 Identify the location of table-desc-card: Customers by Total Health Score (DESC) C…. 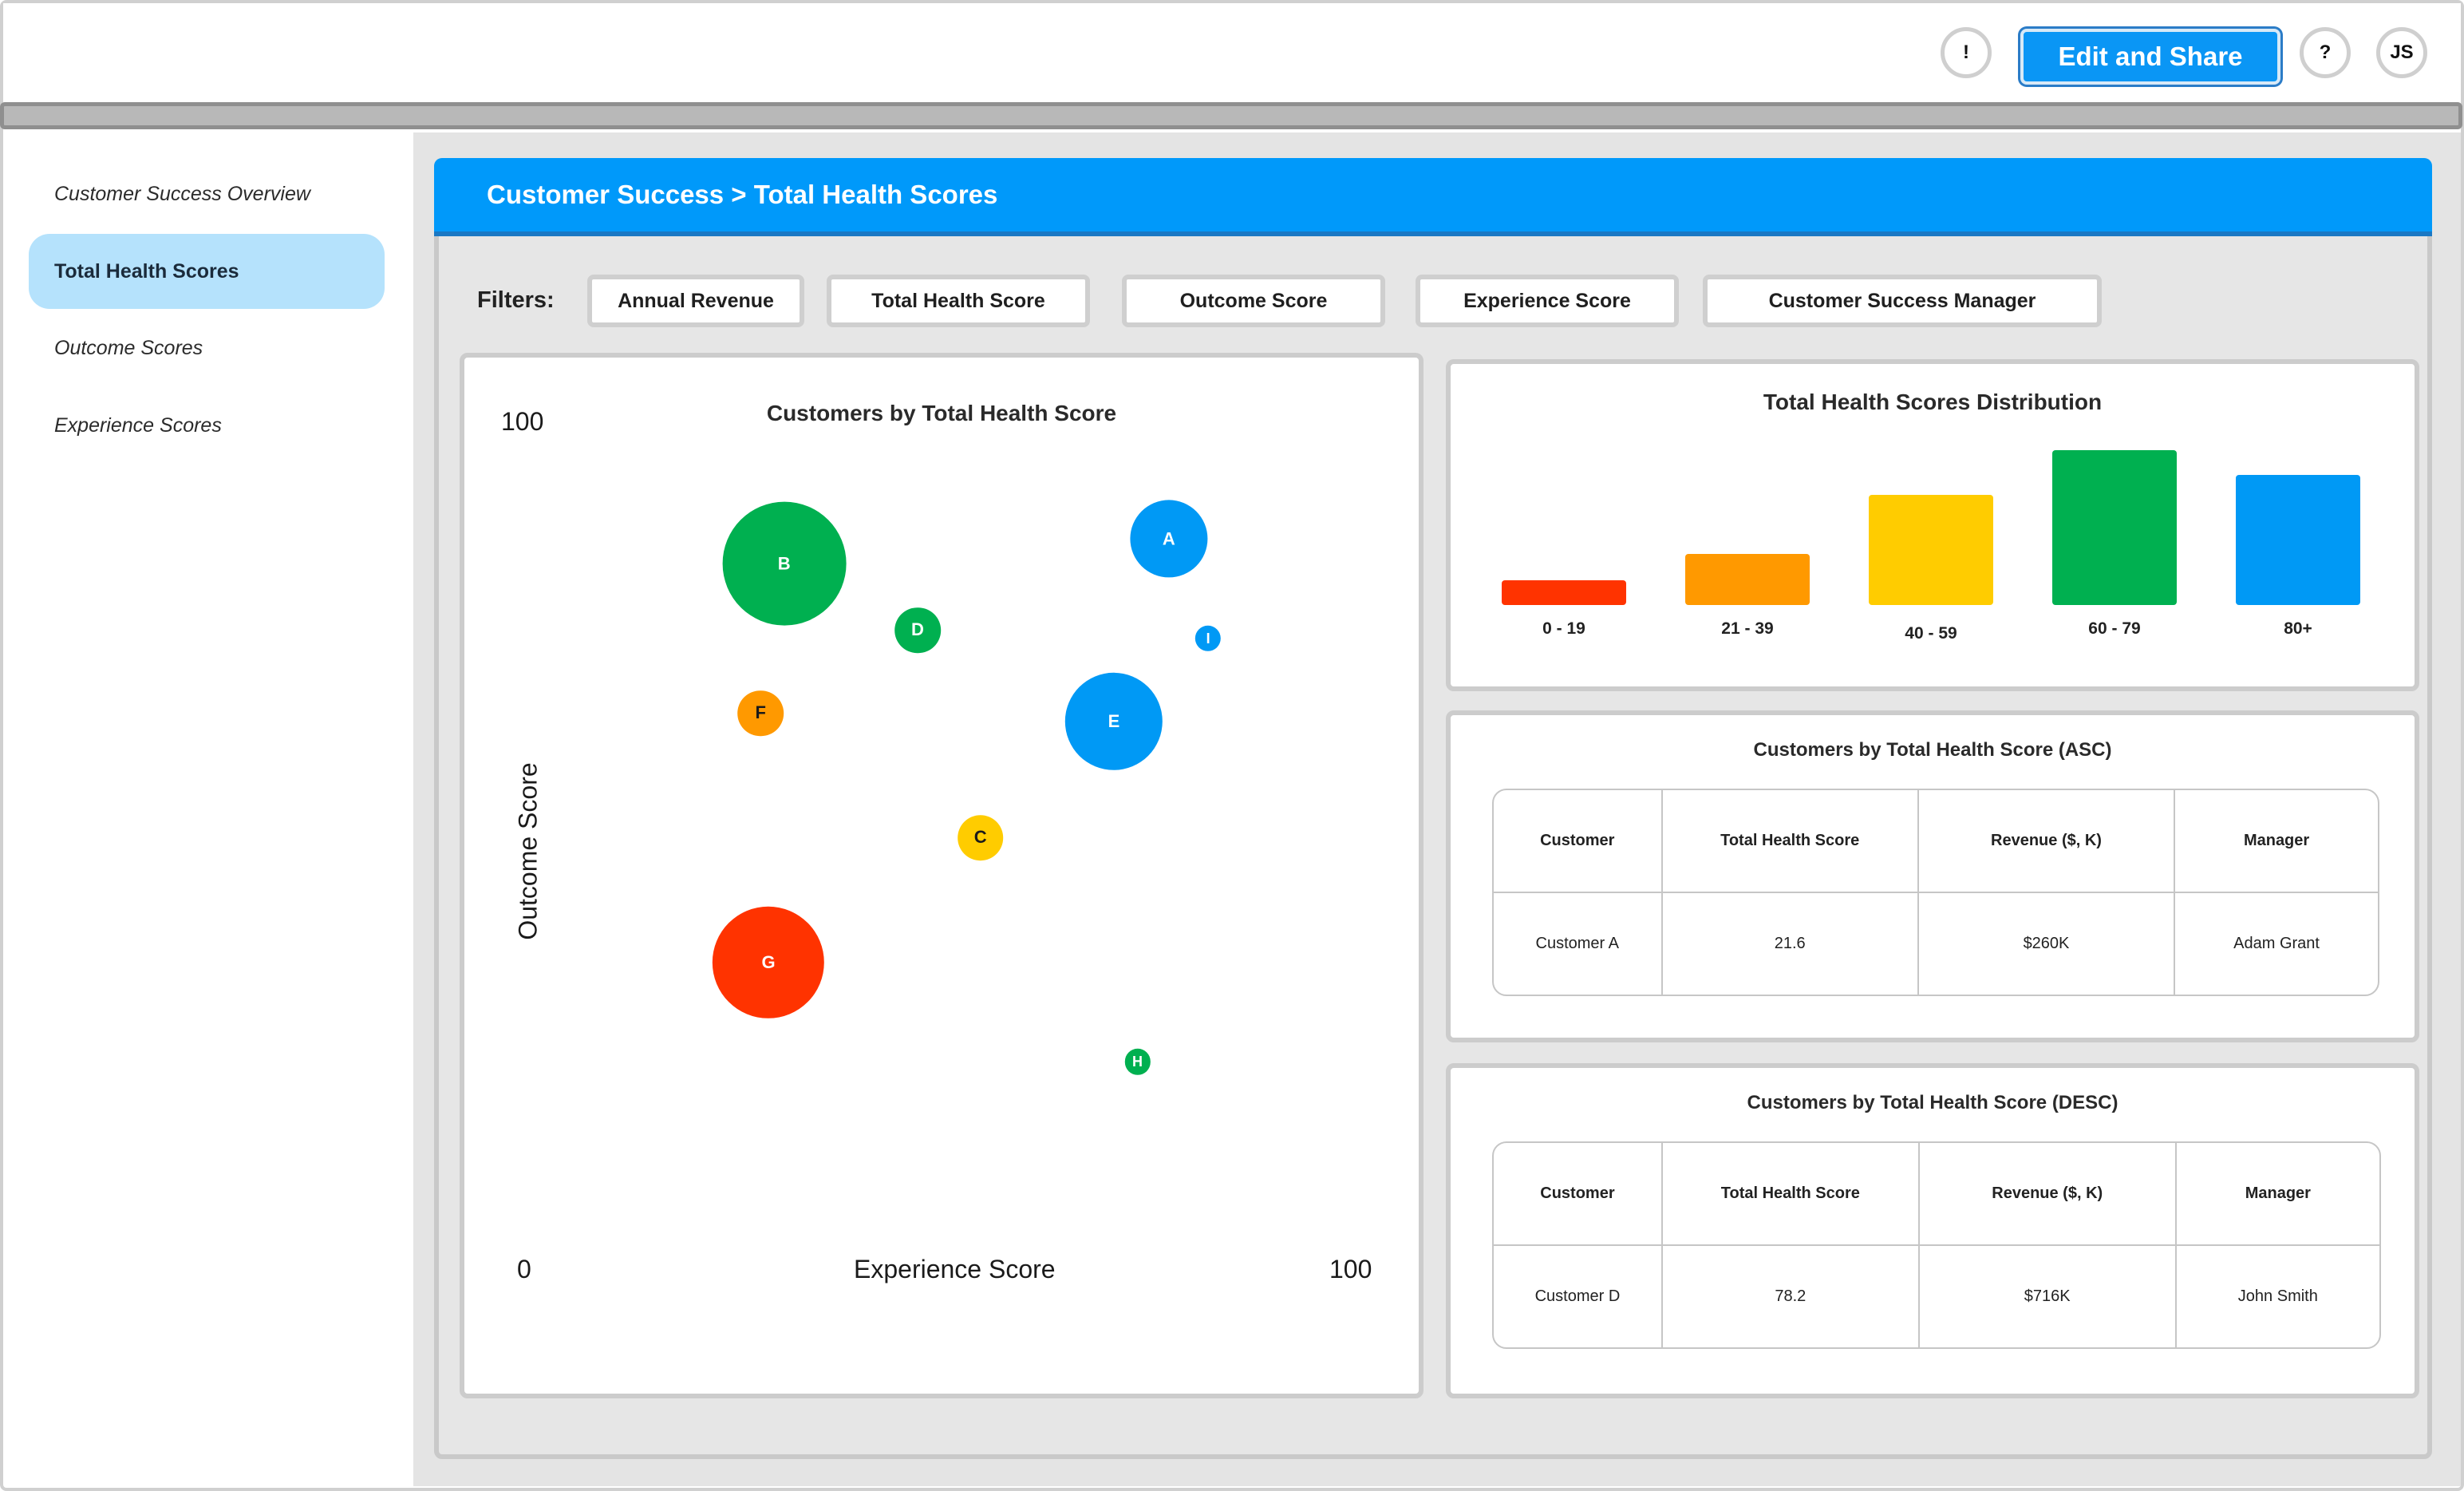
(1932, 1230).